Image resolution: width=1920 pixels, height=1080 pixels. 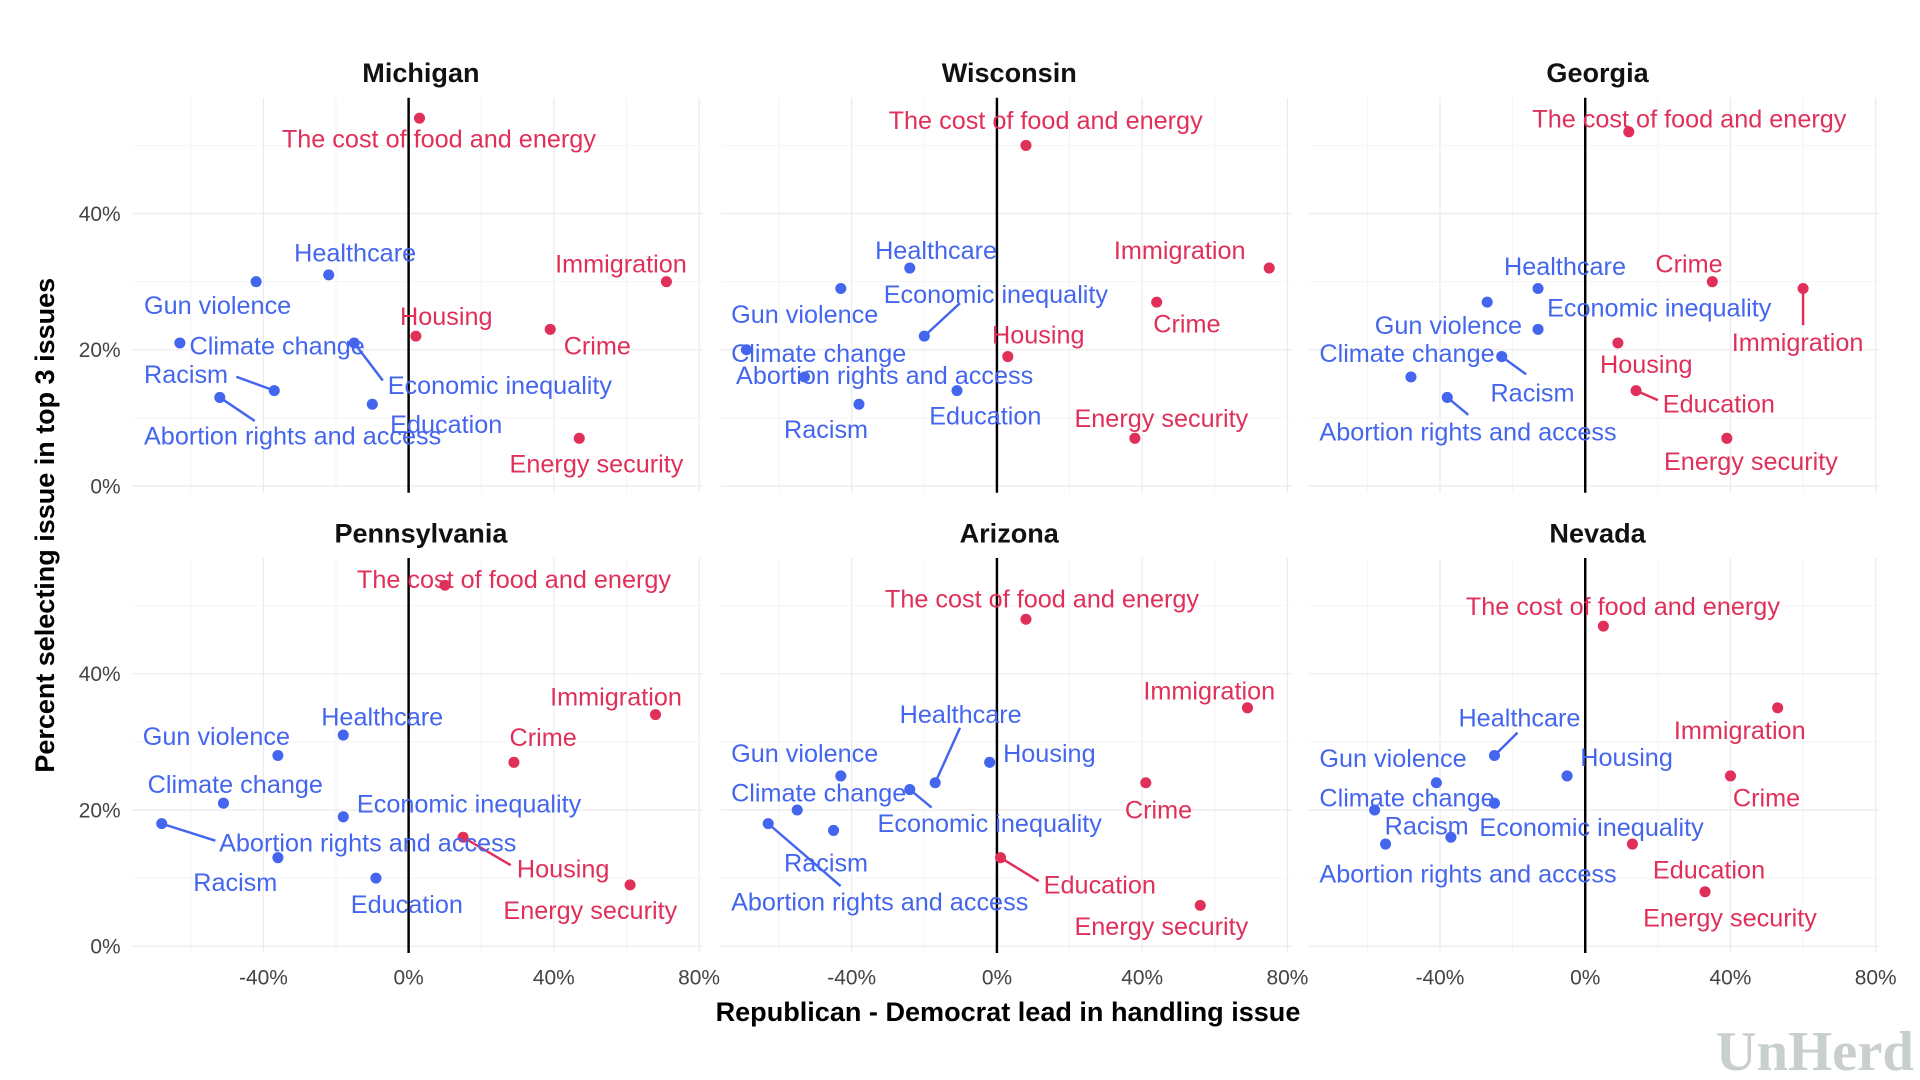 What do you see at coordinates (45, 525) in the screenshot?
I see `y-axis-title: Percent selecting issue in top 3 issues` at bounding box center [45, 525].